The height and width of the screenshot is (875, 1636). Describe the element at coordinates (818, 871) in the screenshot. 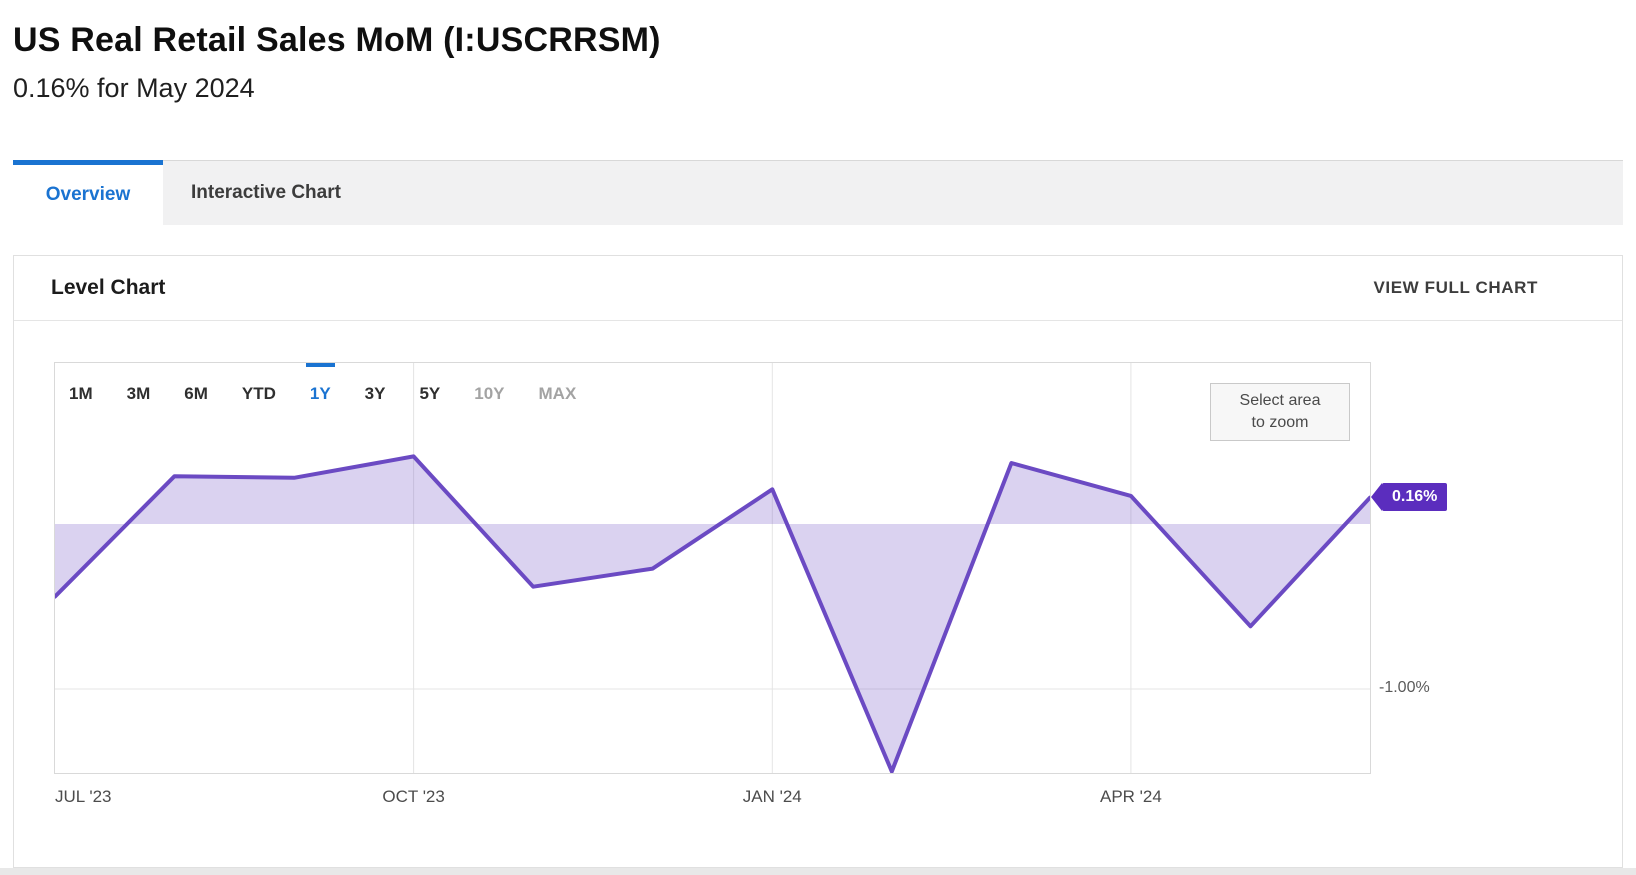

I see `bottom-strip` at that location.